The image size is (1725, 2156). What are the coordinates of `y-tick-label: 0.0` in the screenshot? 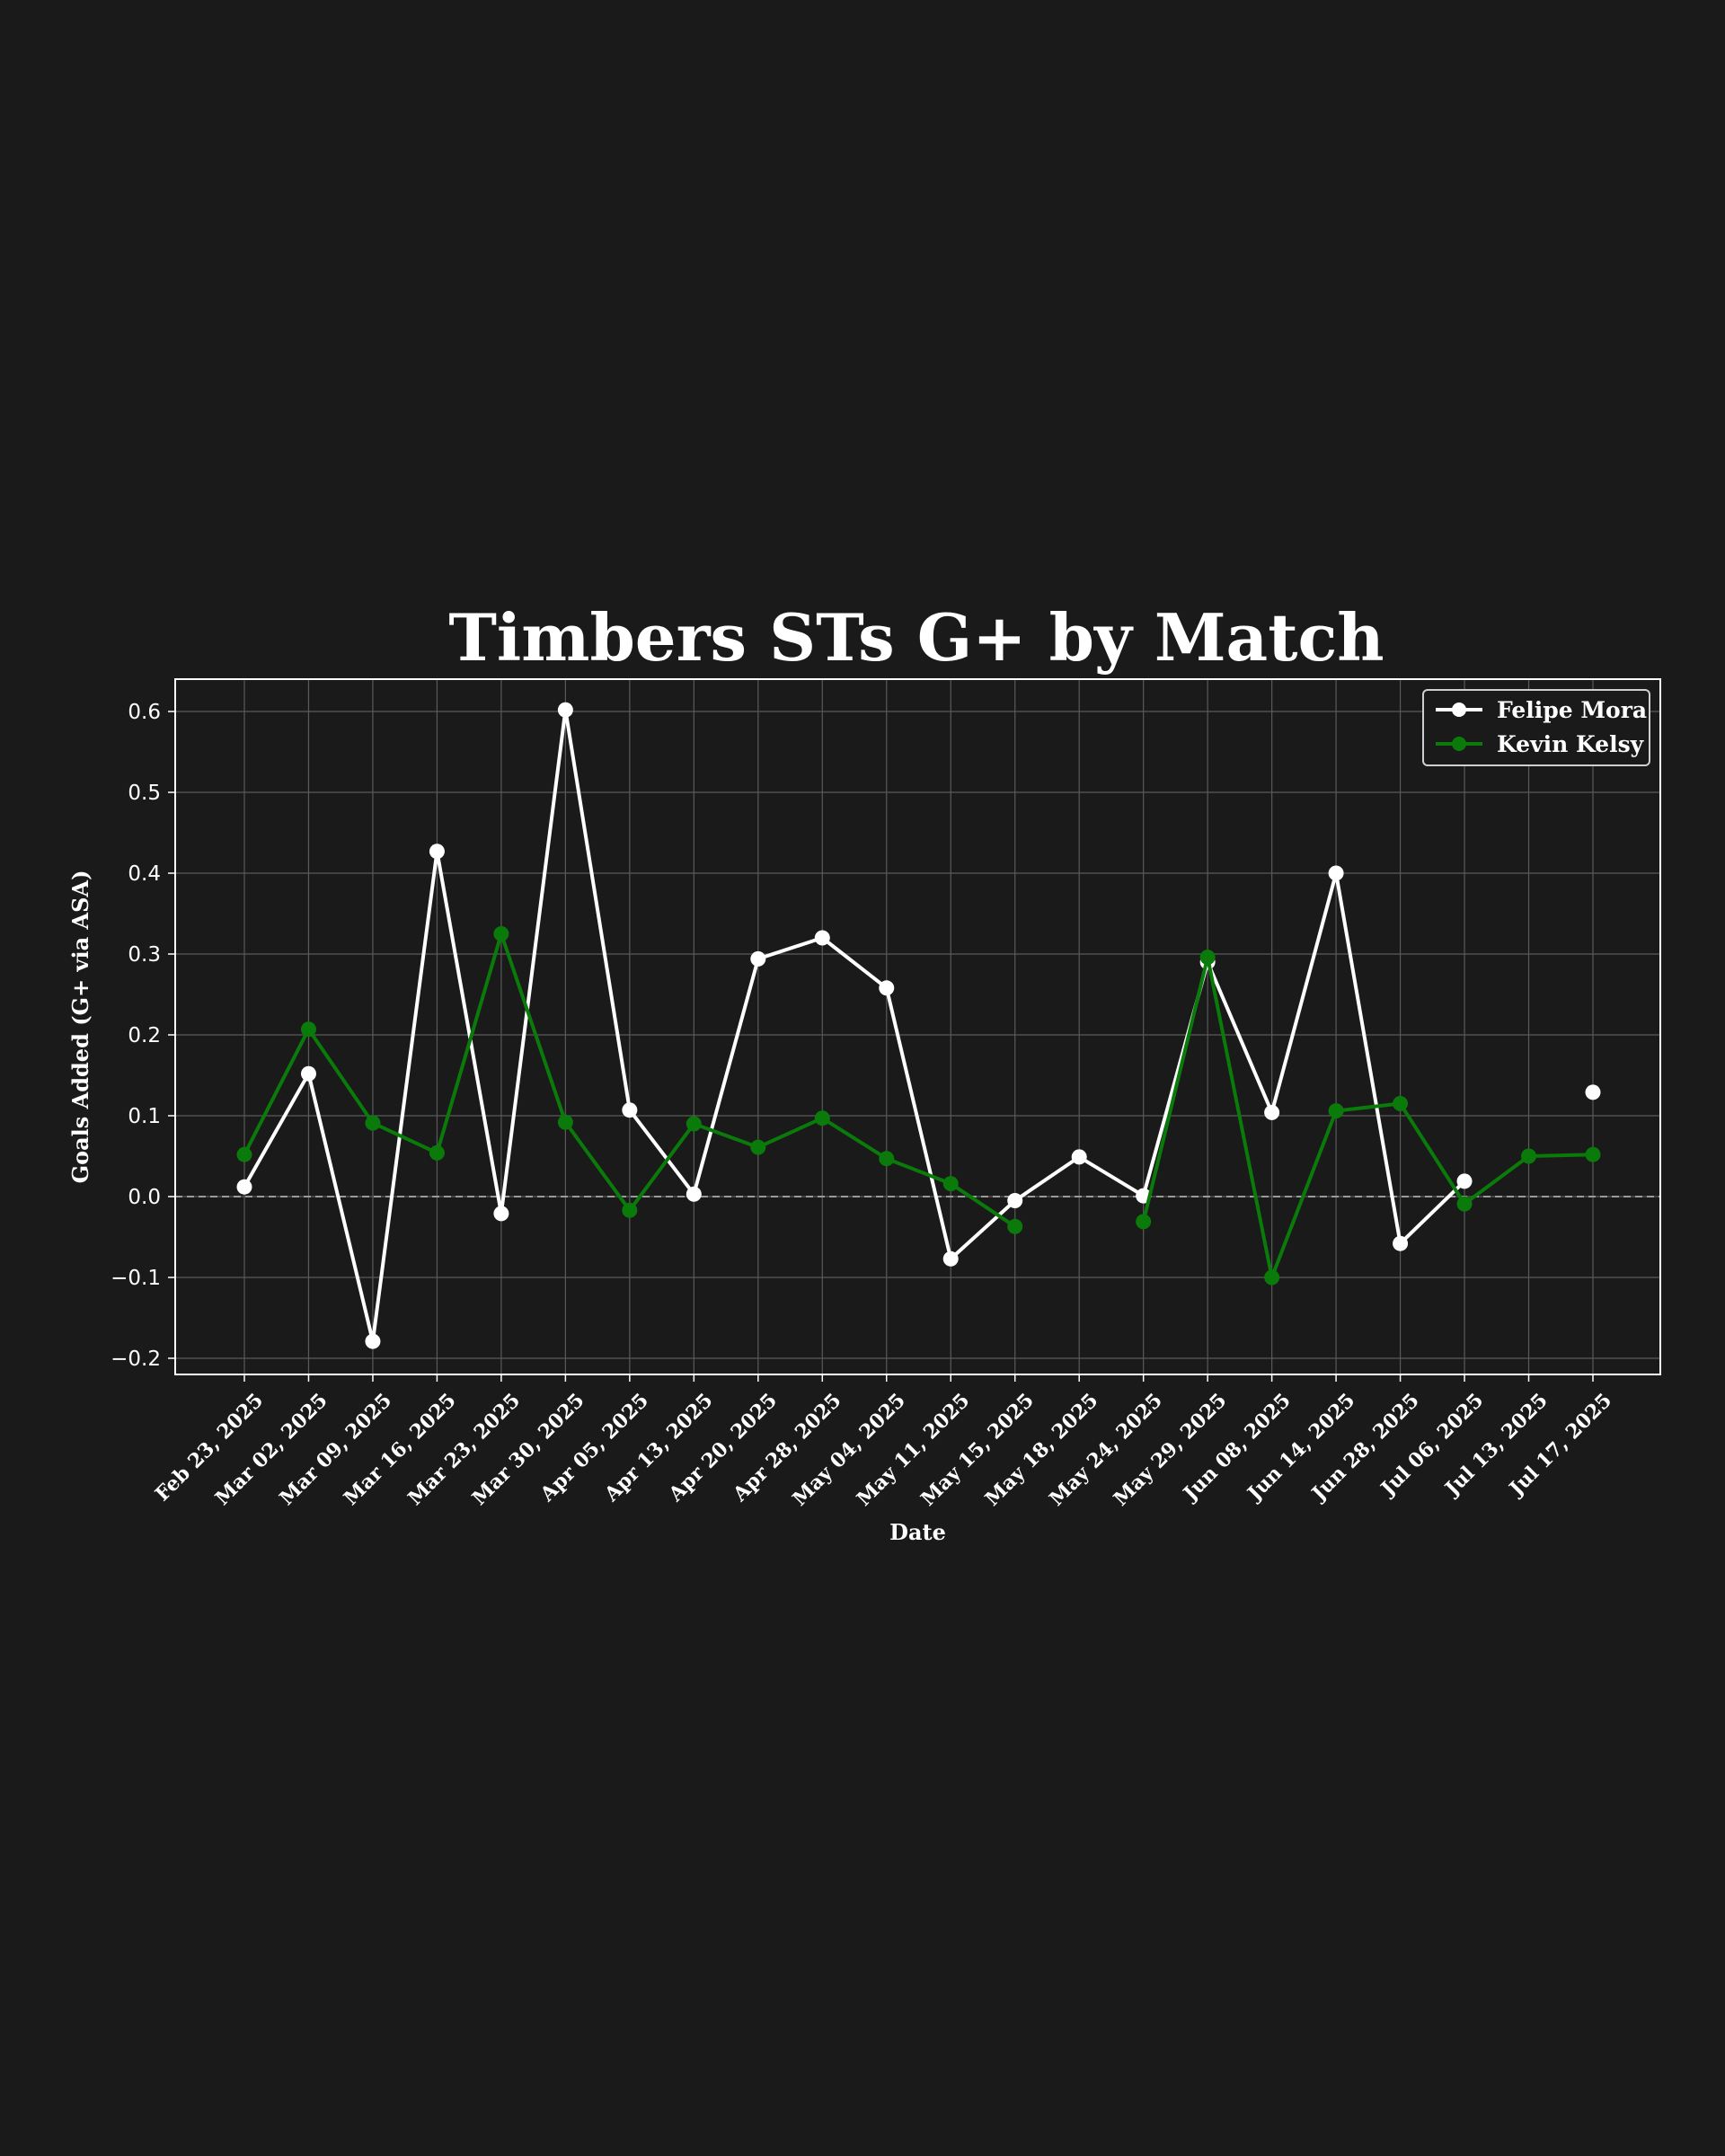 It's located at (144, 1197).